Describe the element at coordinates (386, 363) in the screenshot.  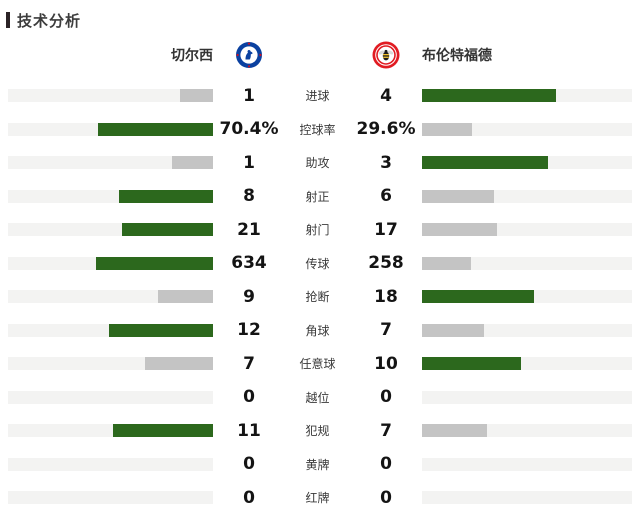
I see `away-stat-value: 10` at that location.